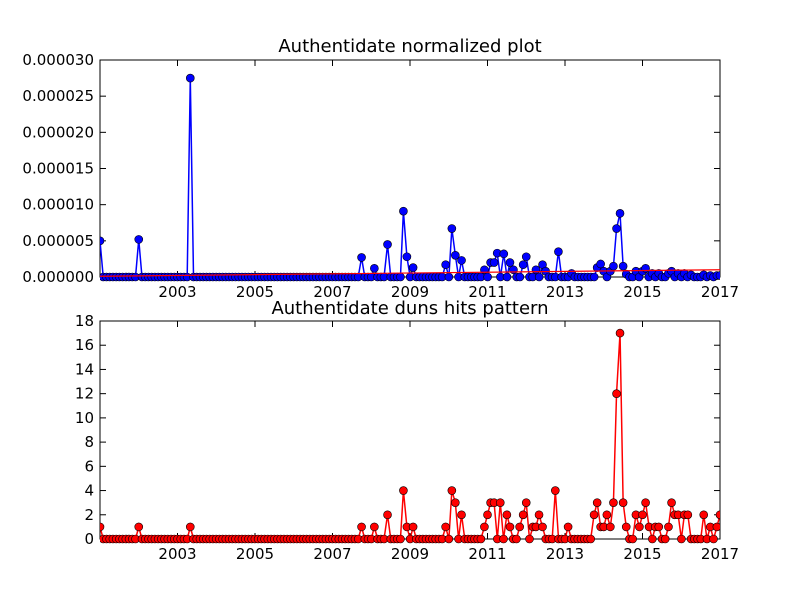 This screenshot has height=600, width=800. What do you see at coordinates (84, 394) in the screenshot?
I see `y-tick-label: 12` at bounding box center [84, 394].